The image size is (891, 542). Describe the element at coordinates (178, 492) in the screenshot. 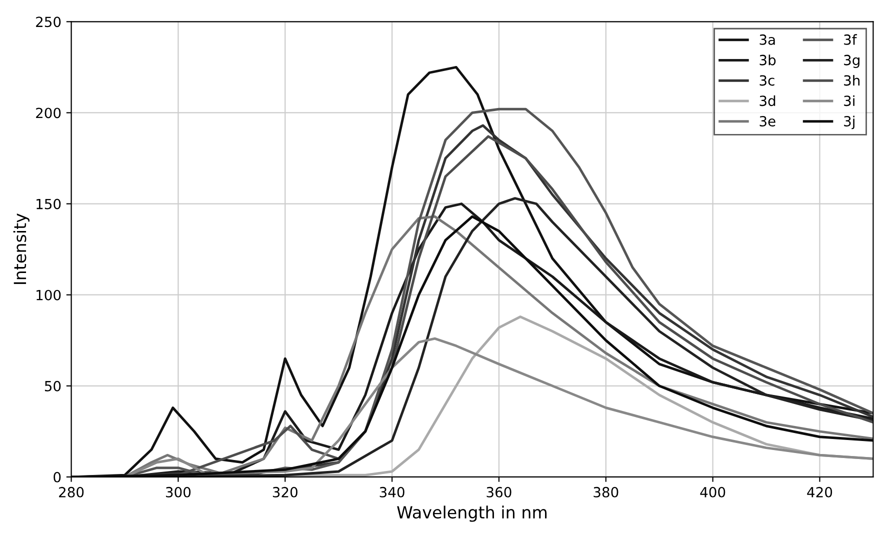

I see `x-tick-label: 300` at that location.